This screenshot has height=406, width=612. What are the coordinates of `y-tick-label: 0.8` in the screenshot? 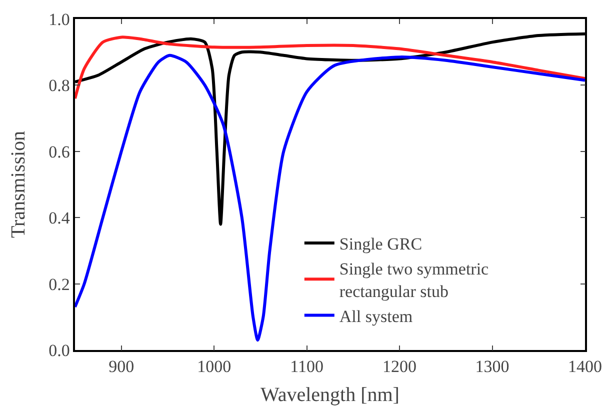 It's located at (59, 86).